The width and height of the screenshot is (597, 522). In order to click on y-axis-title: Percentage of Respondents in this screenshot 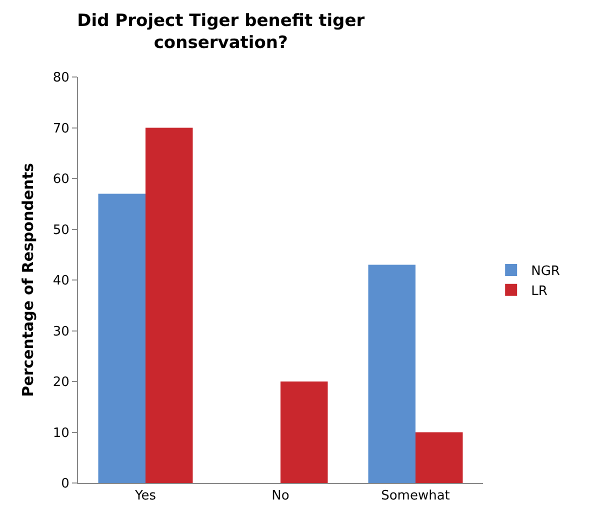, I will do `click(28, 280)`.